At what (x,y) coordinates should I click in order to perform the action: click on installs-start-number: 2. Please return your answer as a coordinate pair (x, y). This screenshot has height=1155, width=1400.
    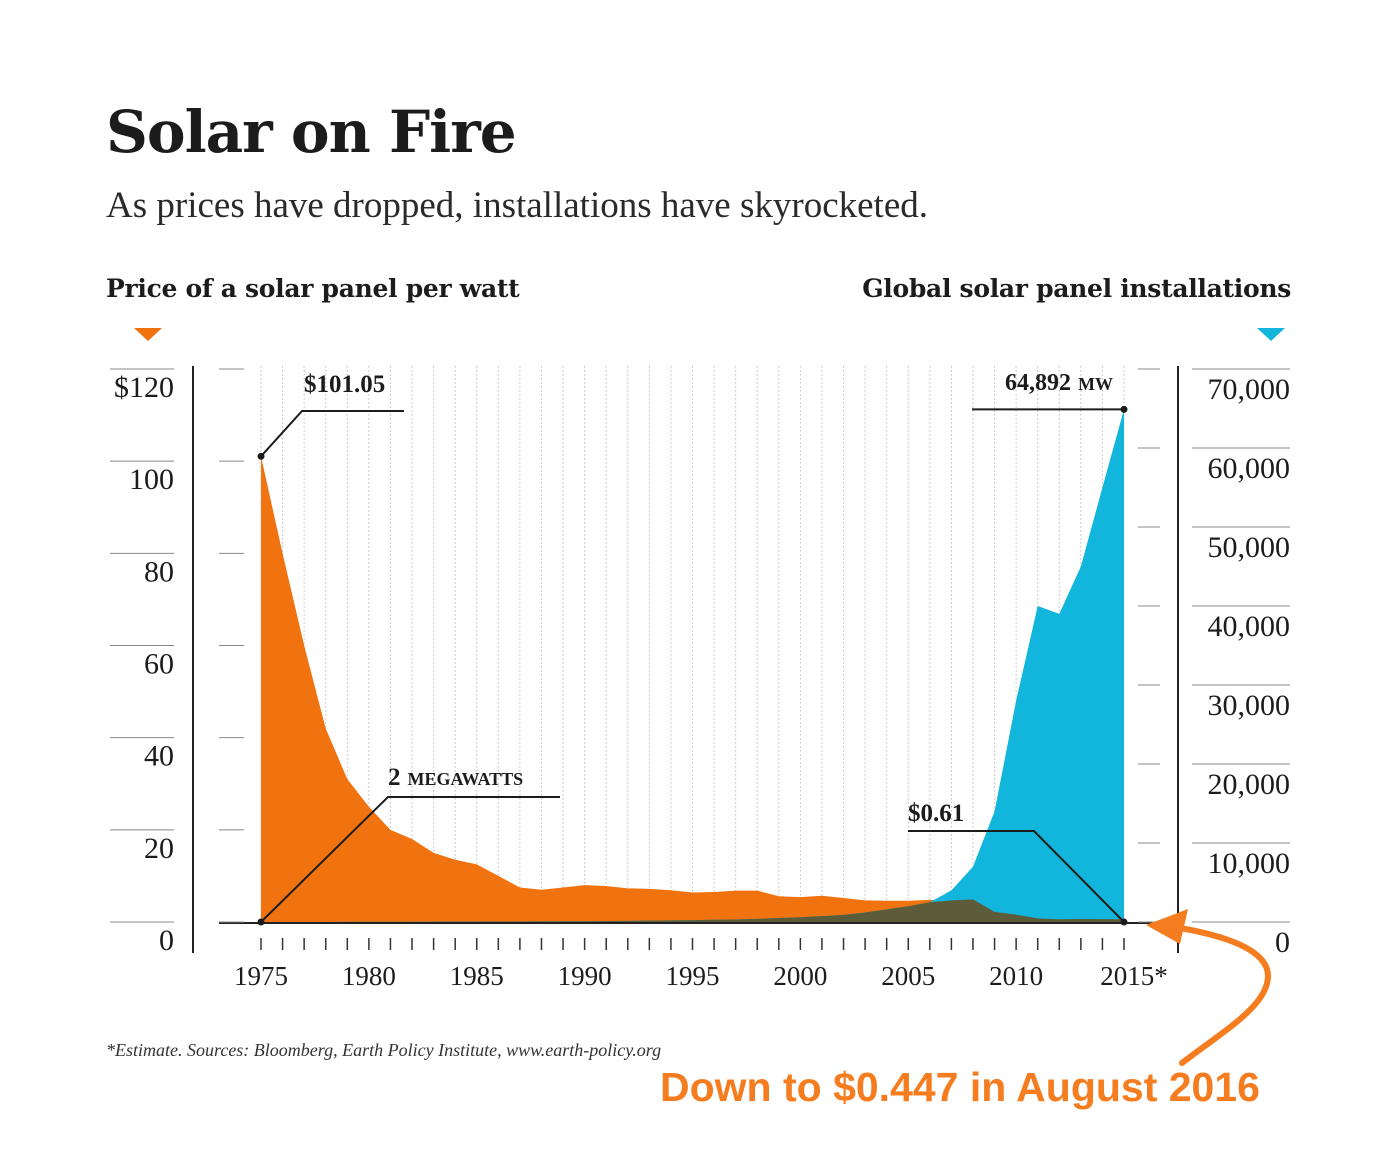
    Looking at the image, I should click on (394, 777).